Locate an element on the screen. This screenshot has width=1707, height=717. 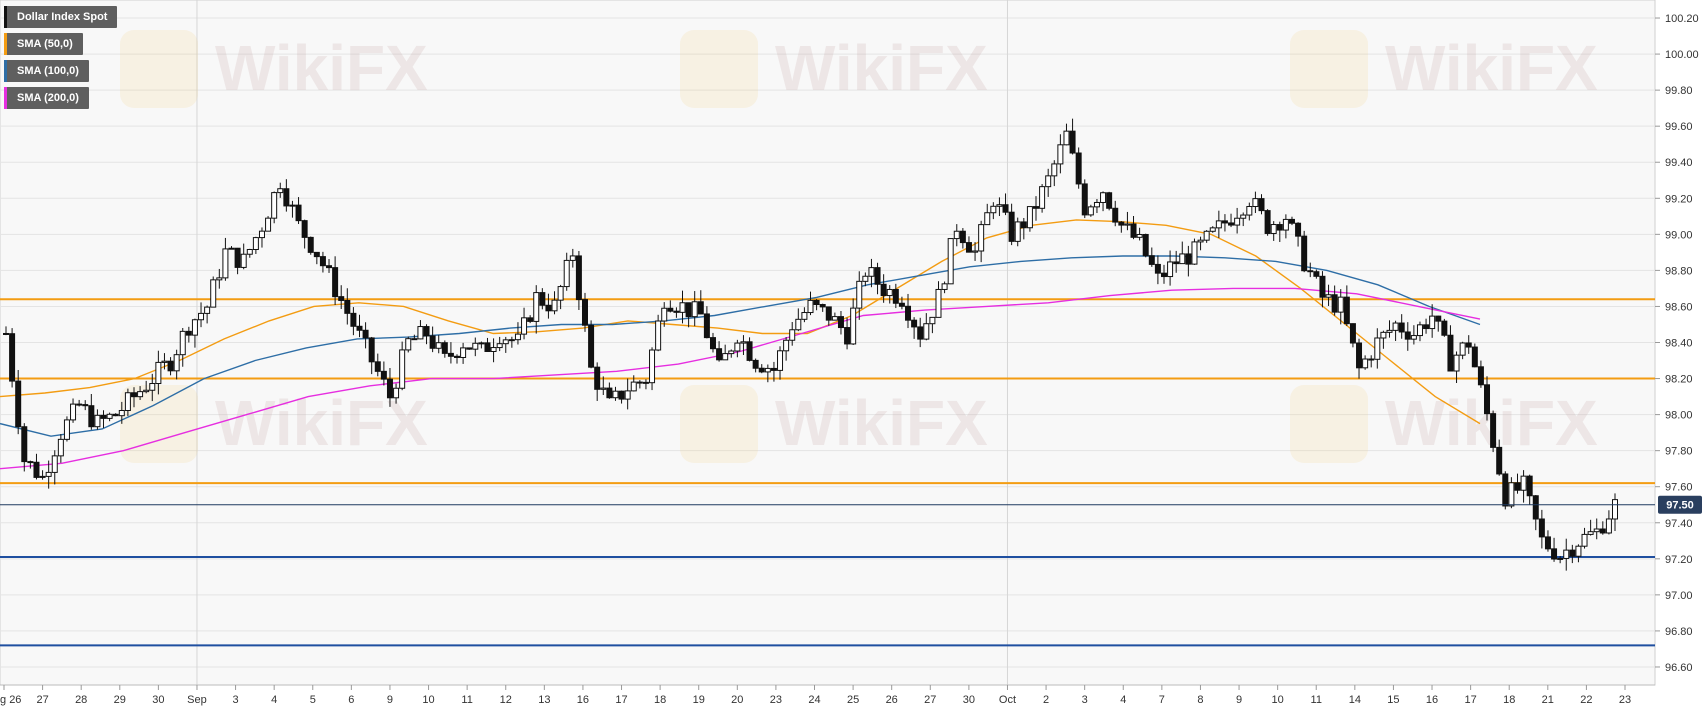
x-tick-label: 22 is located at coordinates (1586, 700).